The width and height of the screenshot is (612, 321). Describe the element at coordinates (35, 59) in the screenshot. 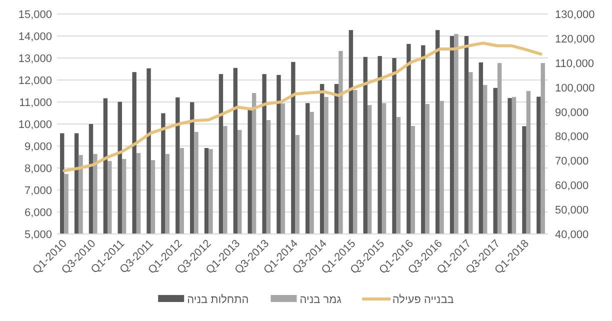

I see `y-tick-label: 13,000` at that location.